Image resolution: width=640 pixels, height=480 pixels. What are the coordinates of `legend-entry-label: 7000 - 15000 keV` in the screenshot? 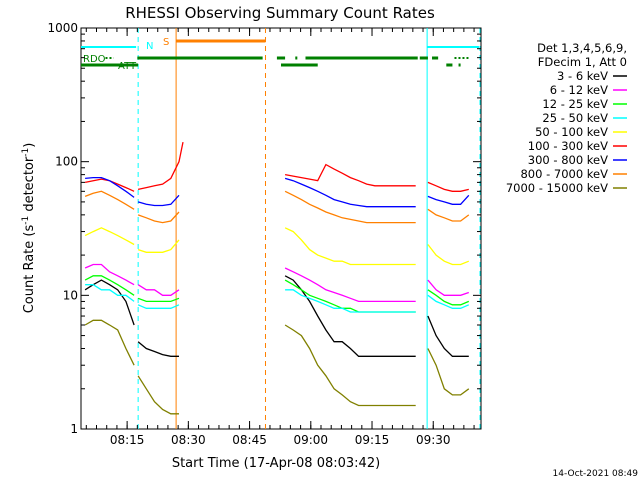 It's located at (557, 188).